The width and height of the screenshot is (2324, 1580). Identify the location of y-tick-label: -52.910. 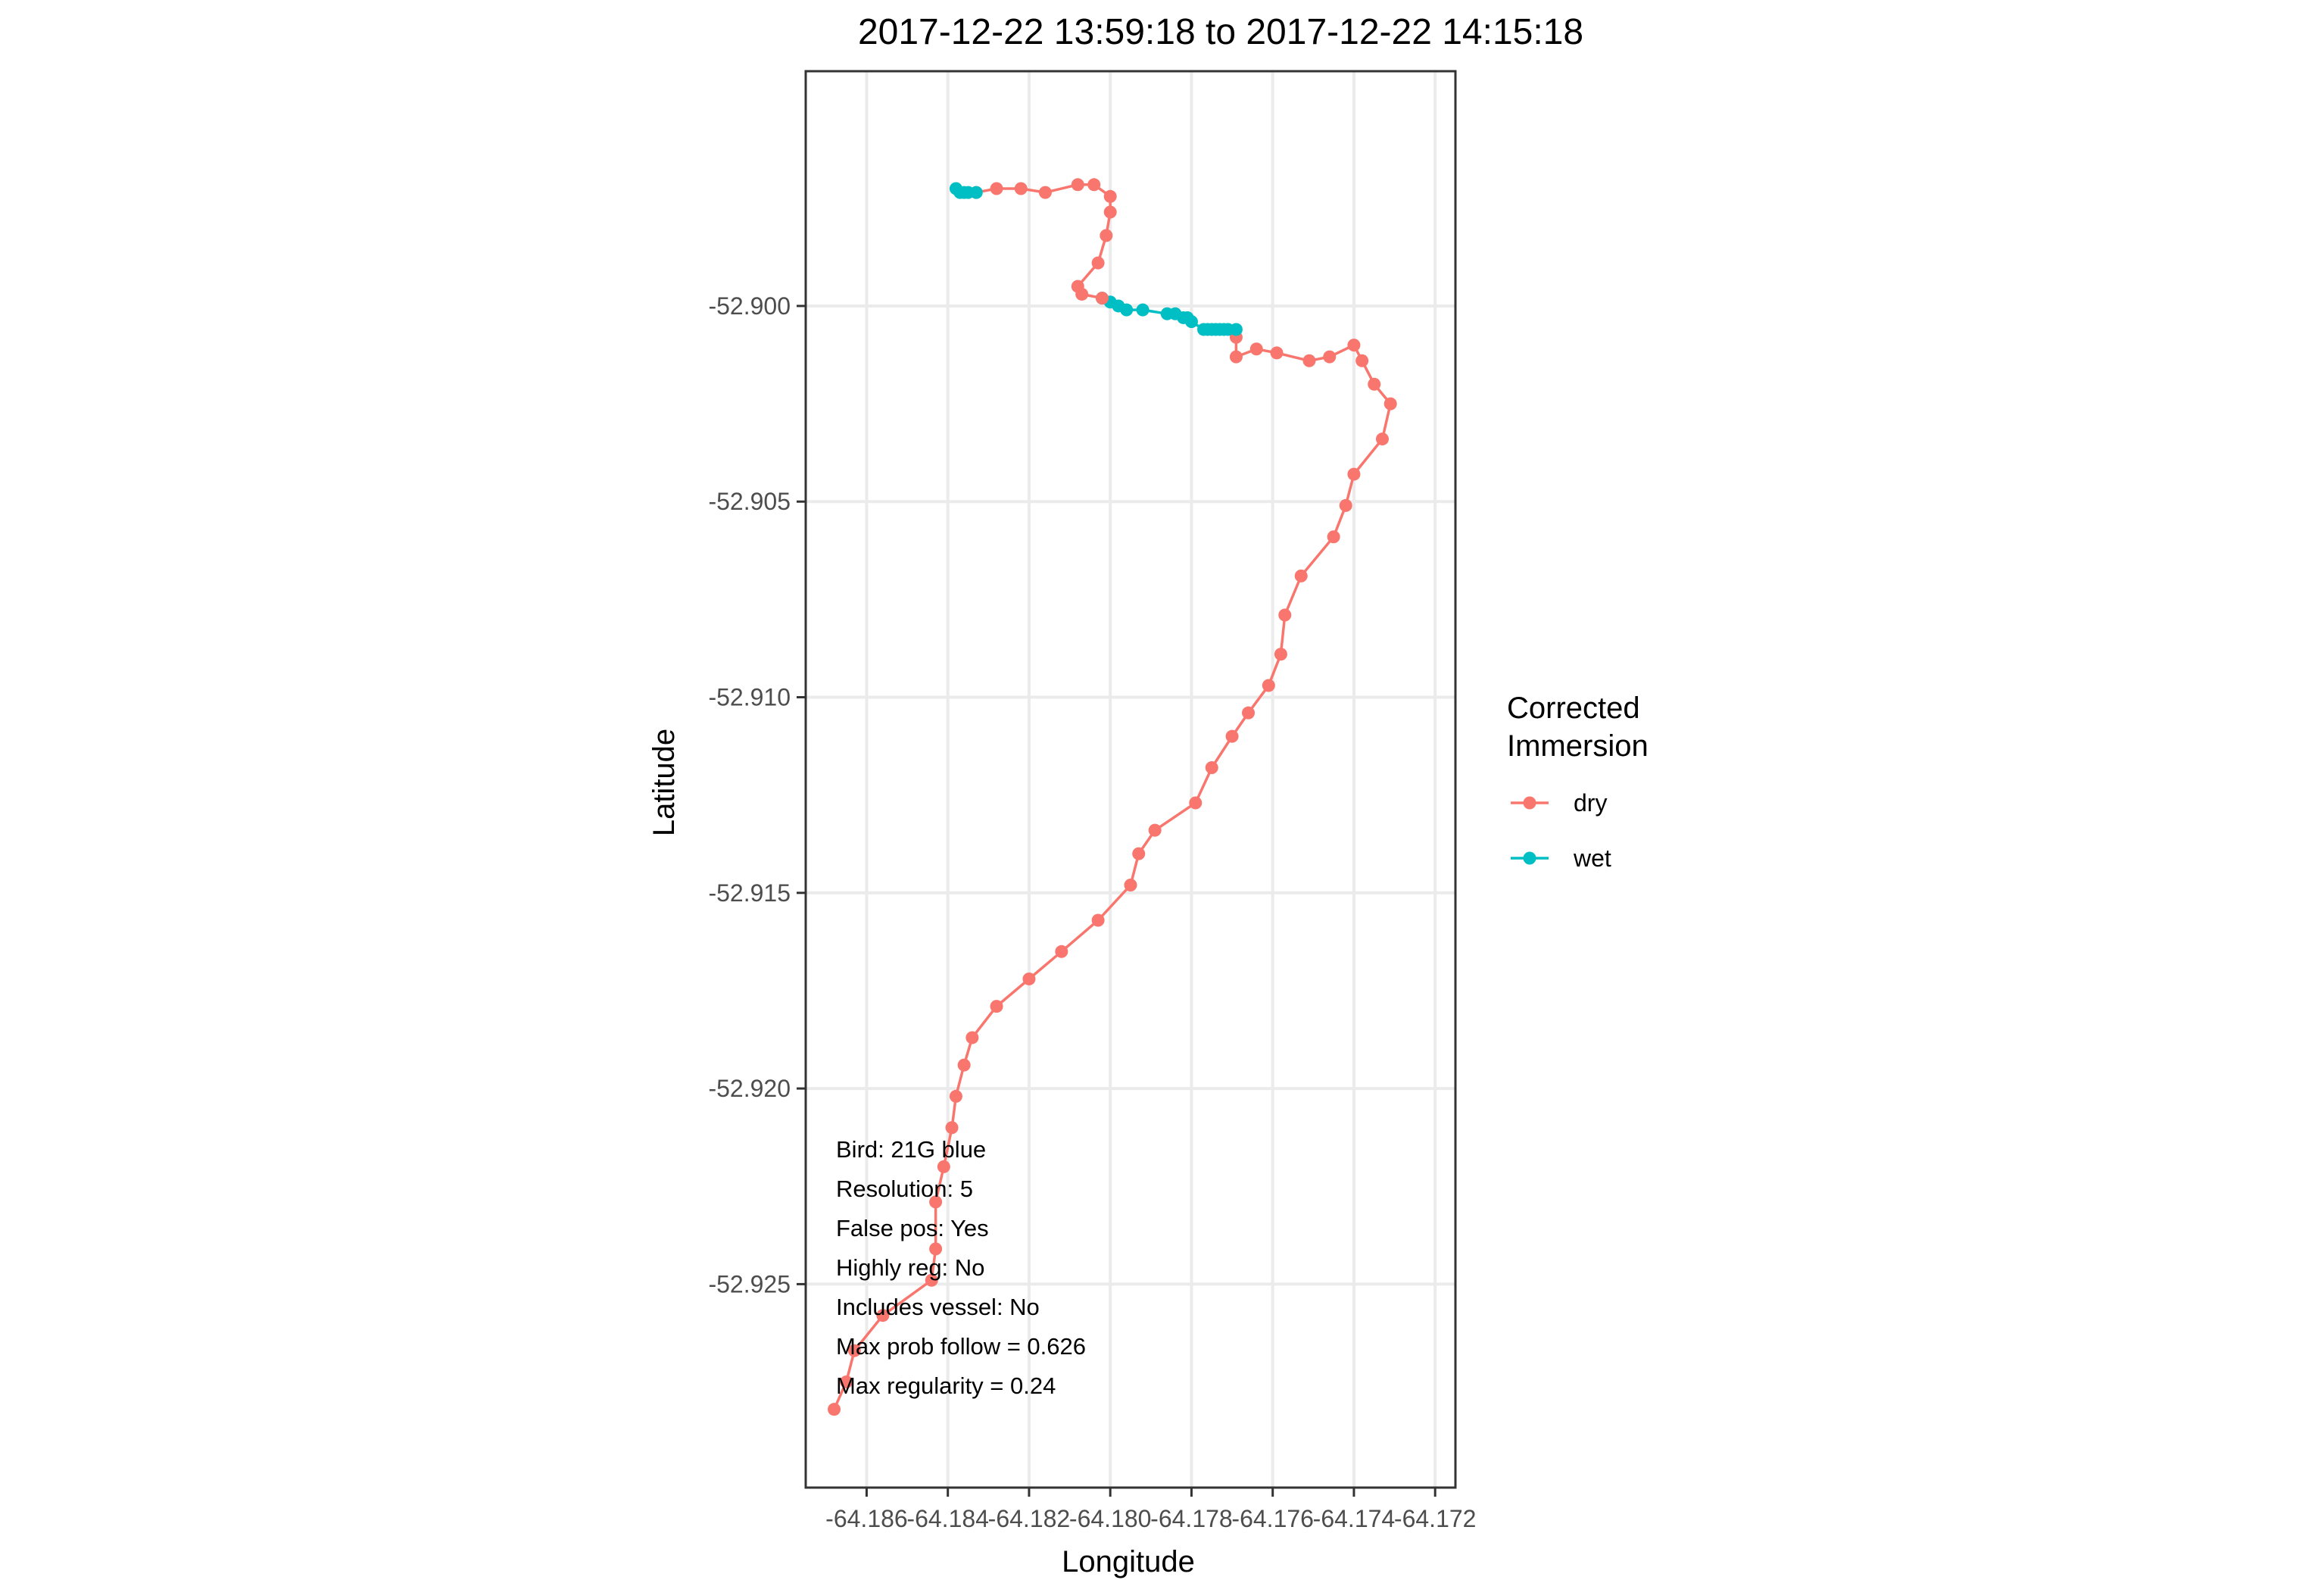
(749, 697).